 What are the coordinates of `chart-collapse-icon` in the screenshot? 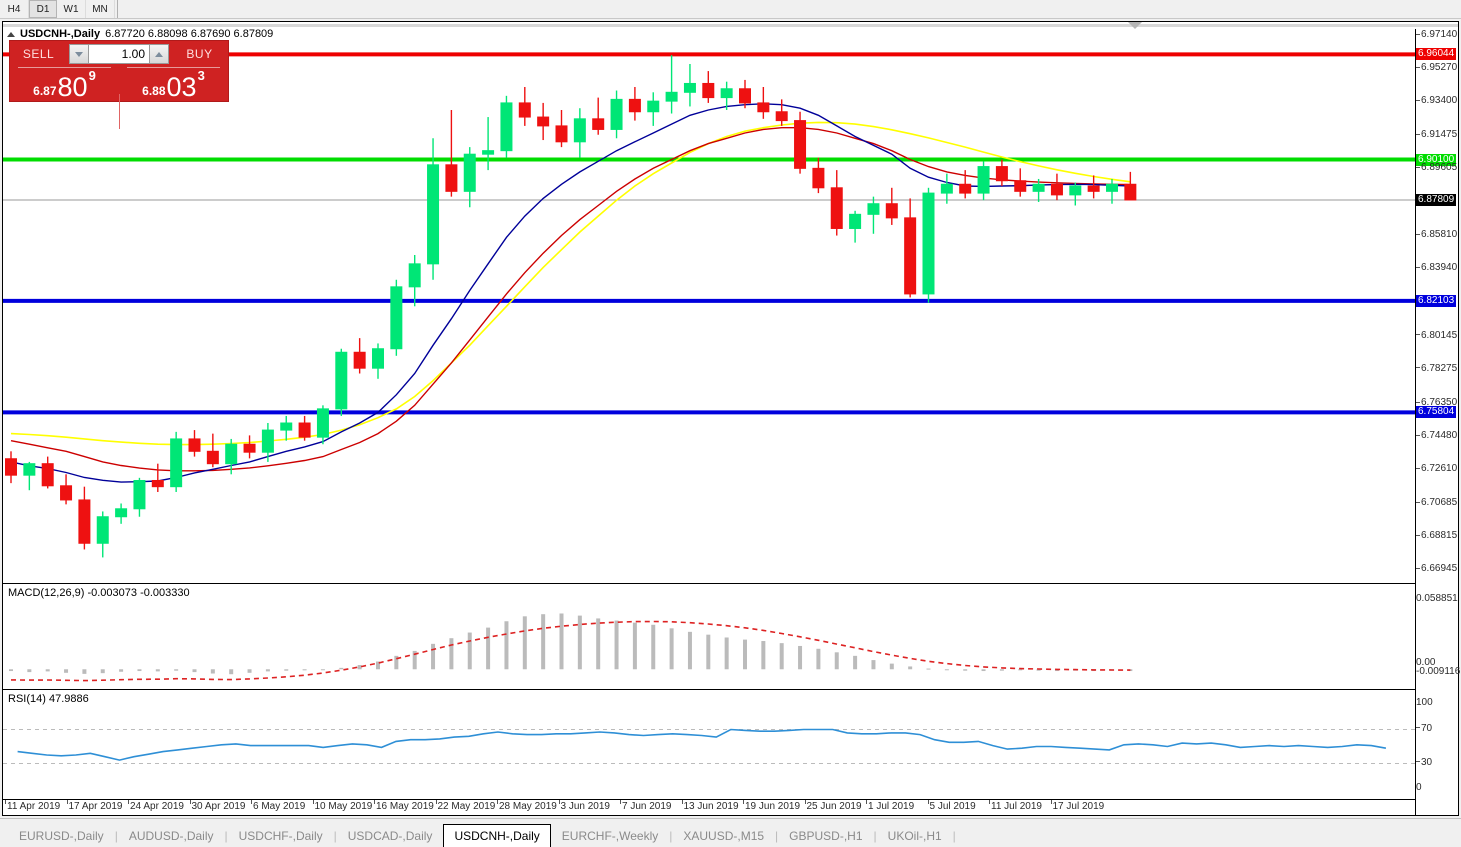 It's located at (11, 34).